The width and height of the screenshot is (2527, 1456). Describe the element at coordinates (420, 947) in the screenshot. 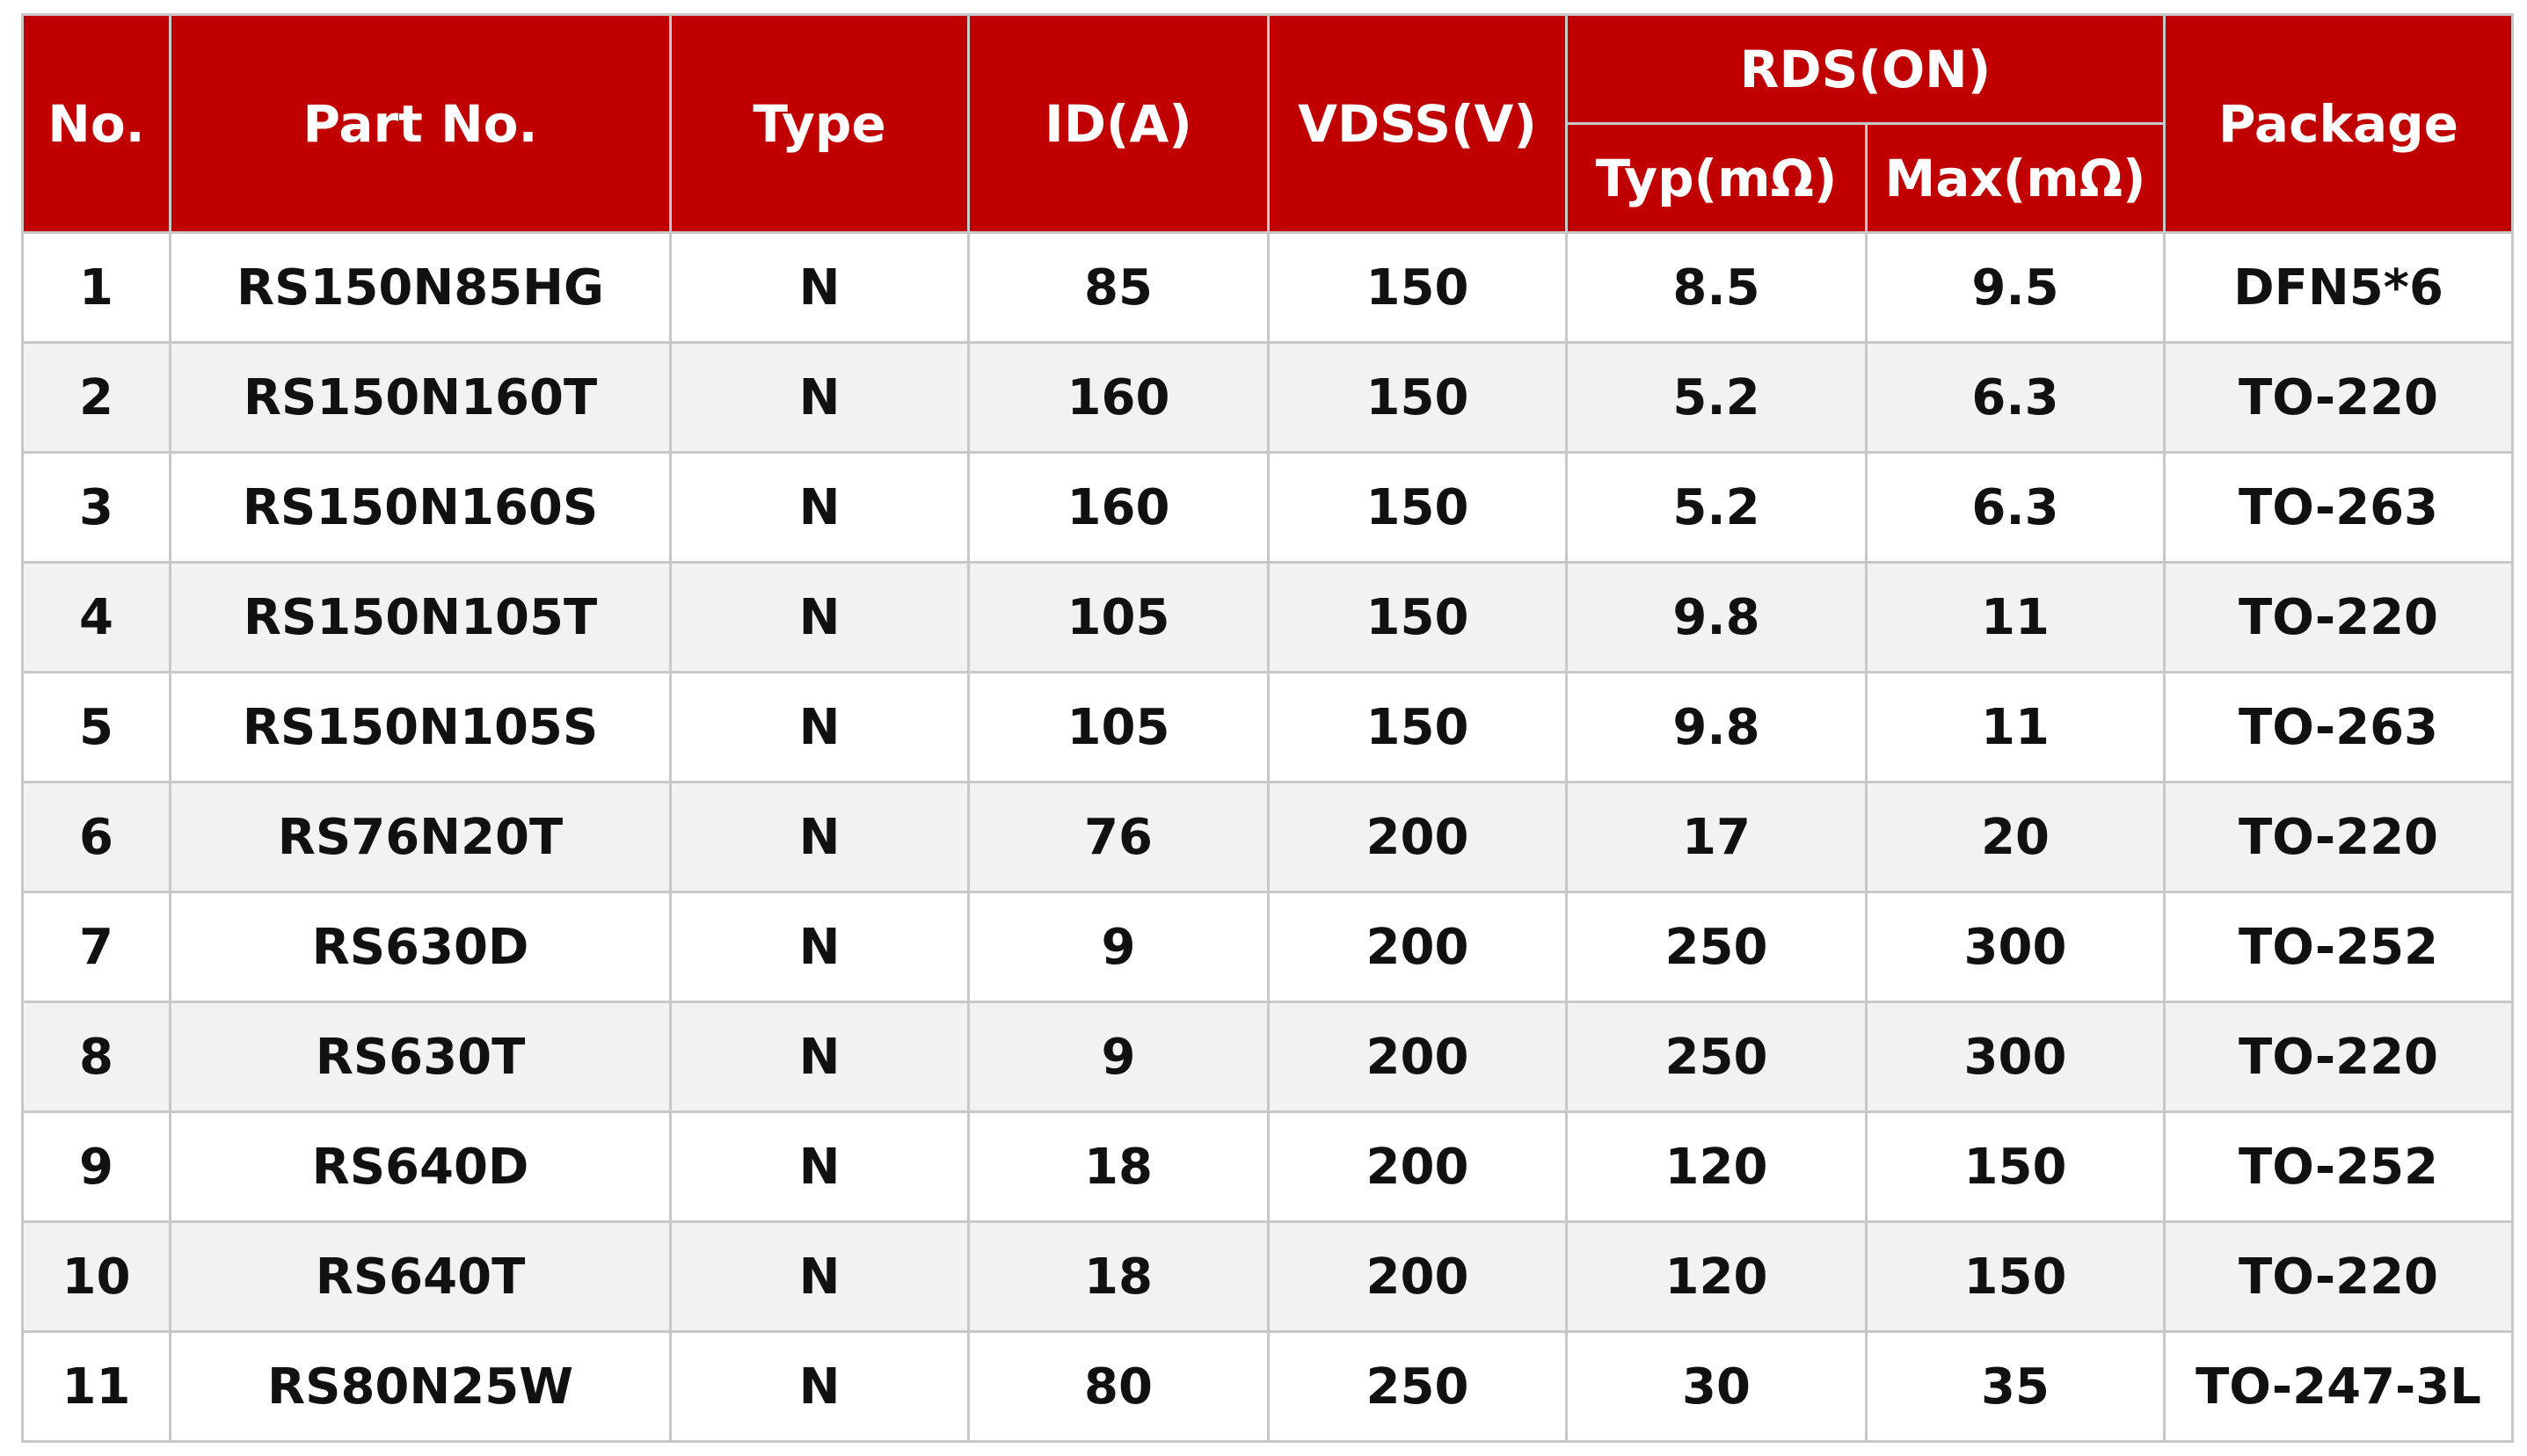

I see `table-cell: RS630D` at that location.